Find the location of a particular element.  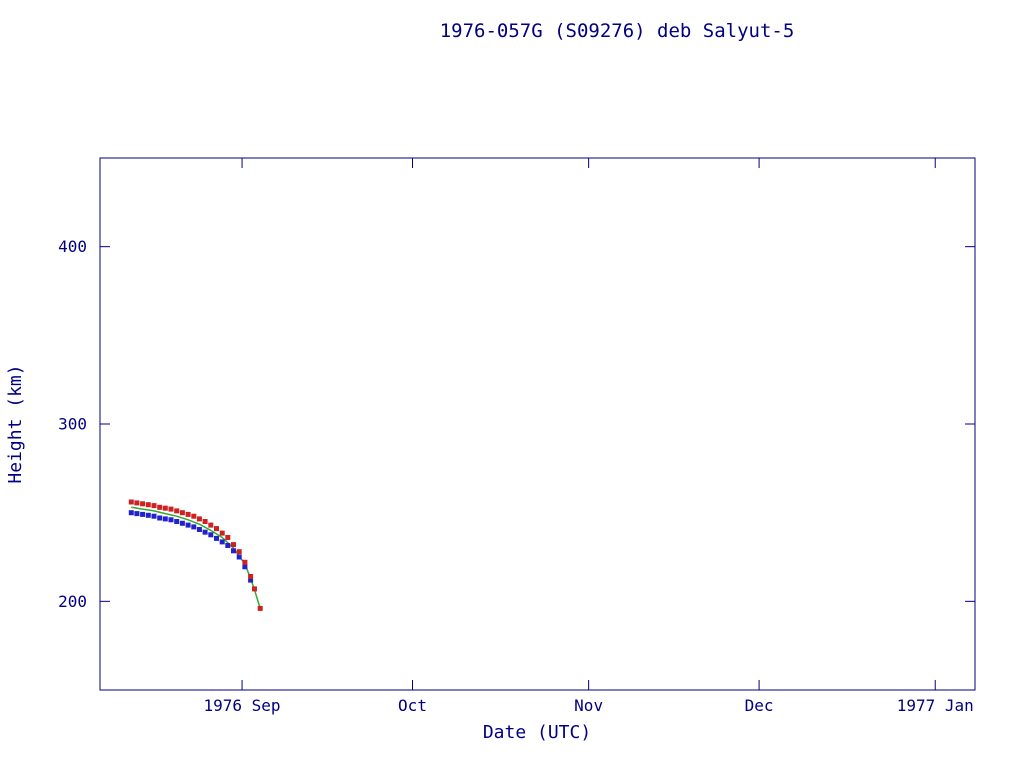

perigee-height-series is located at coordinates (191, 546).